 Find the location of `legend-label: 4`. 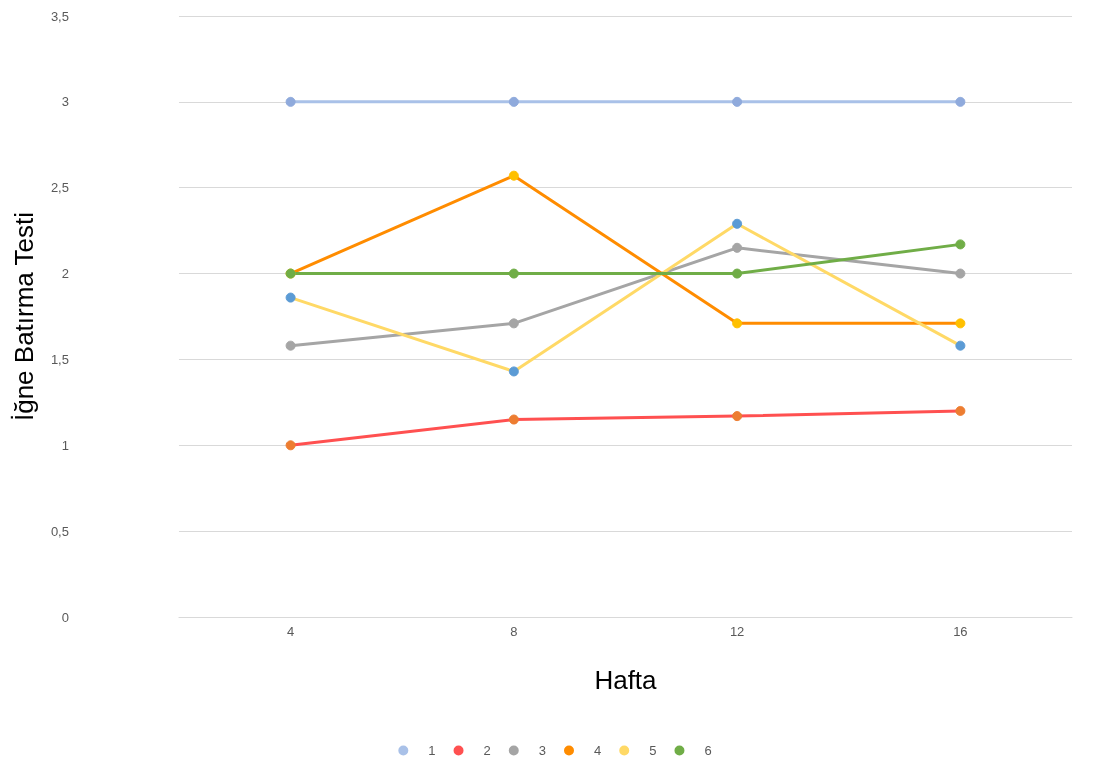

legend-label: 4 is located at coordinates (598, 750).